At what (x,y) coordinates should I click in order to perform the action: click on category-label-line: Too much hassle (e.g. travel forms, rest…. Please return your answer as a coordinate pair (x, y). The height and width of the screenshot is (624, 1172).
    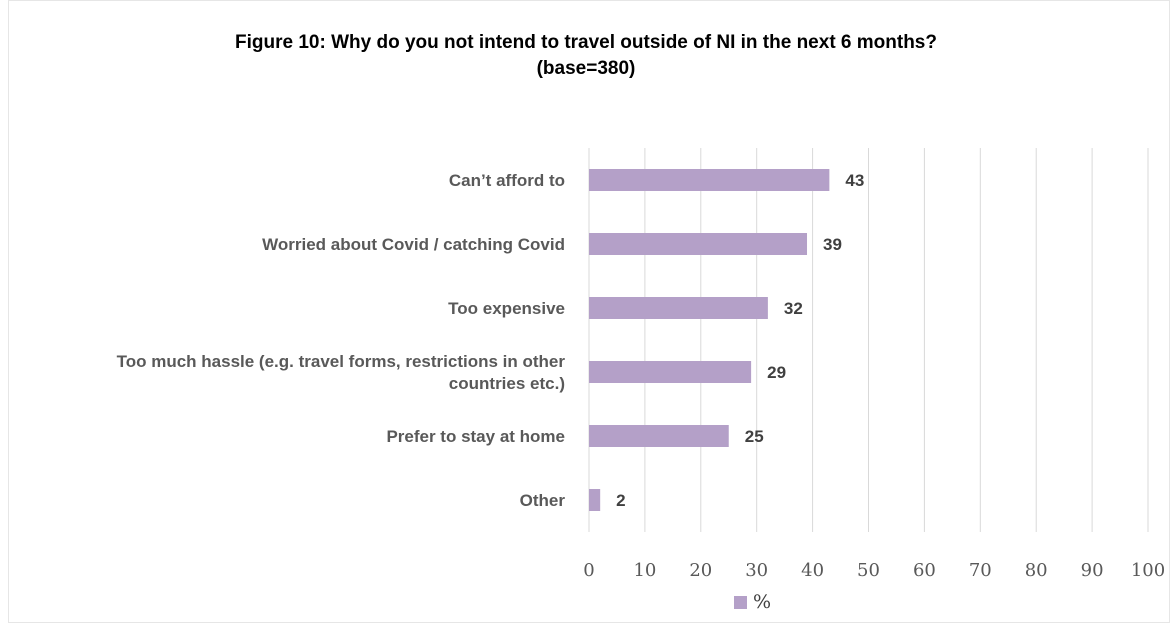
    Looking at the image, I should click on (341, 361).